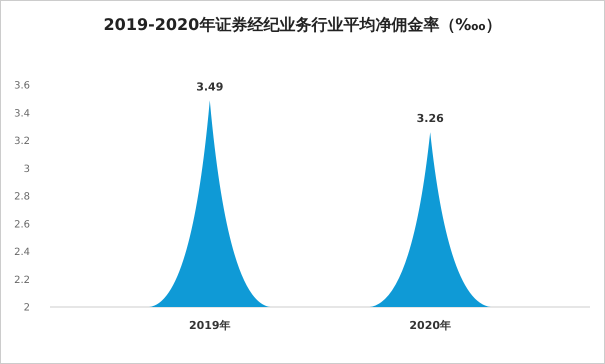 Image resolution: width=605 pixels, height=364 pixels. I want to click on x-tick-label: 2019年, so click(209, 325).